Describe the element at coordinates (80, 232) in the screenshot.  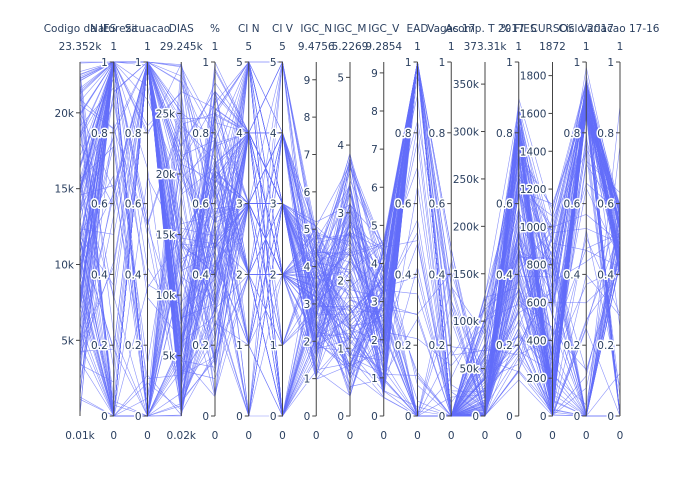
I see `axis-codigo-da-ies: 5k 10k 15k 20k Codigo da IES 23.352k 0.01k` at that location.